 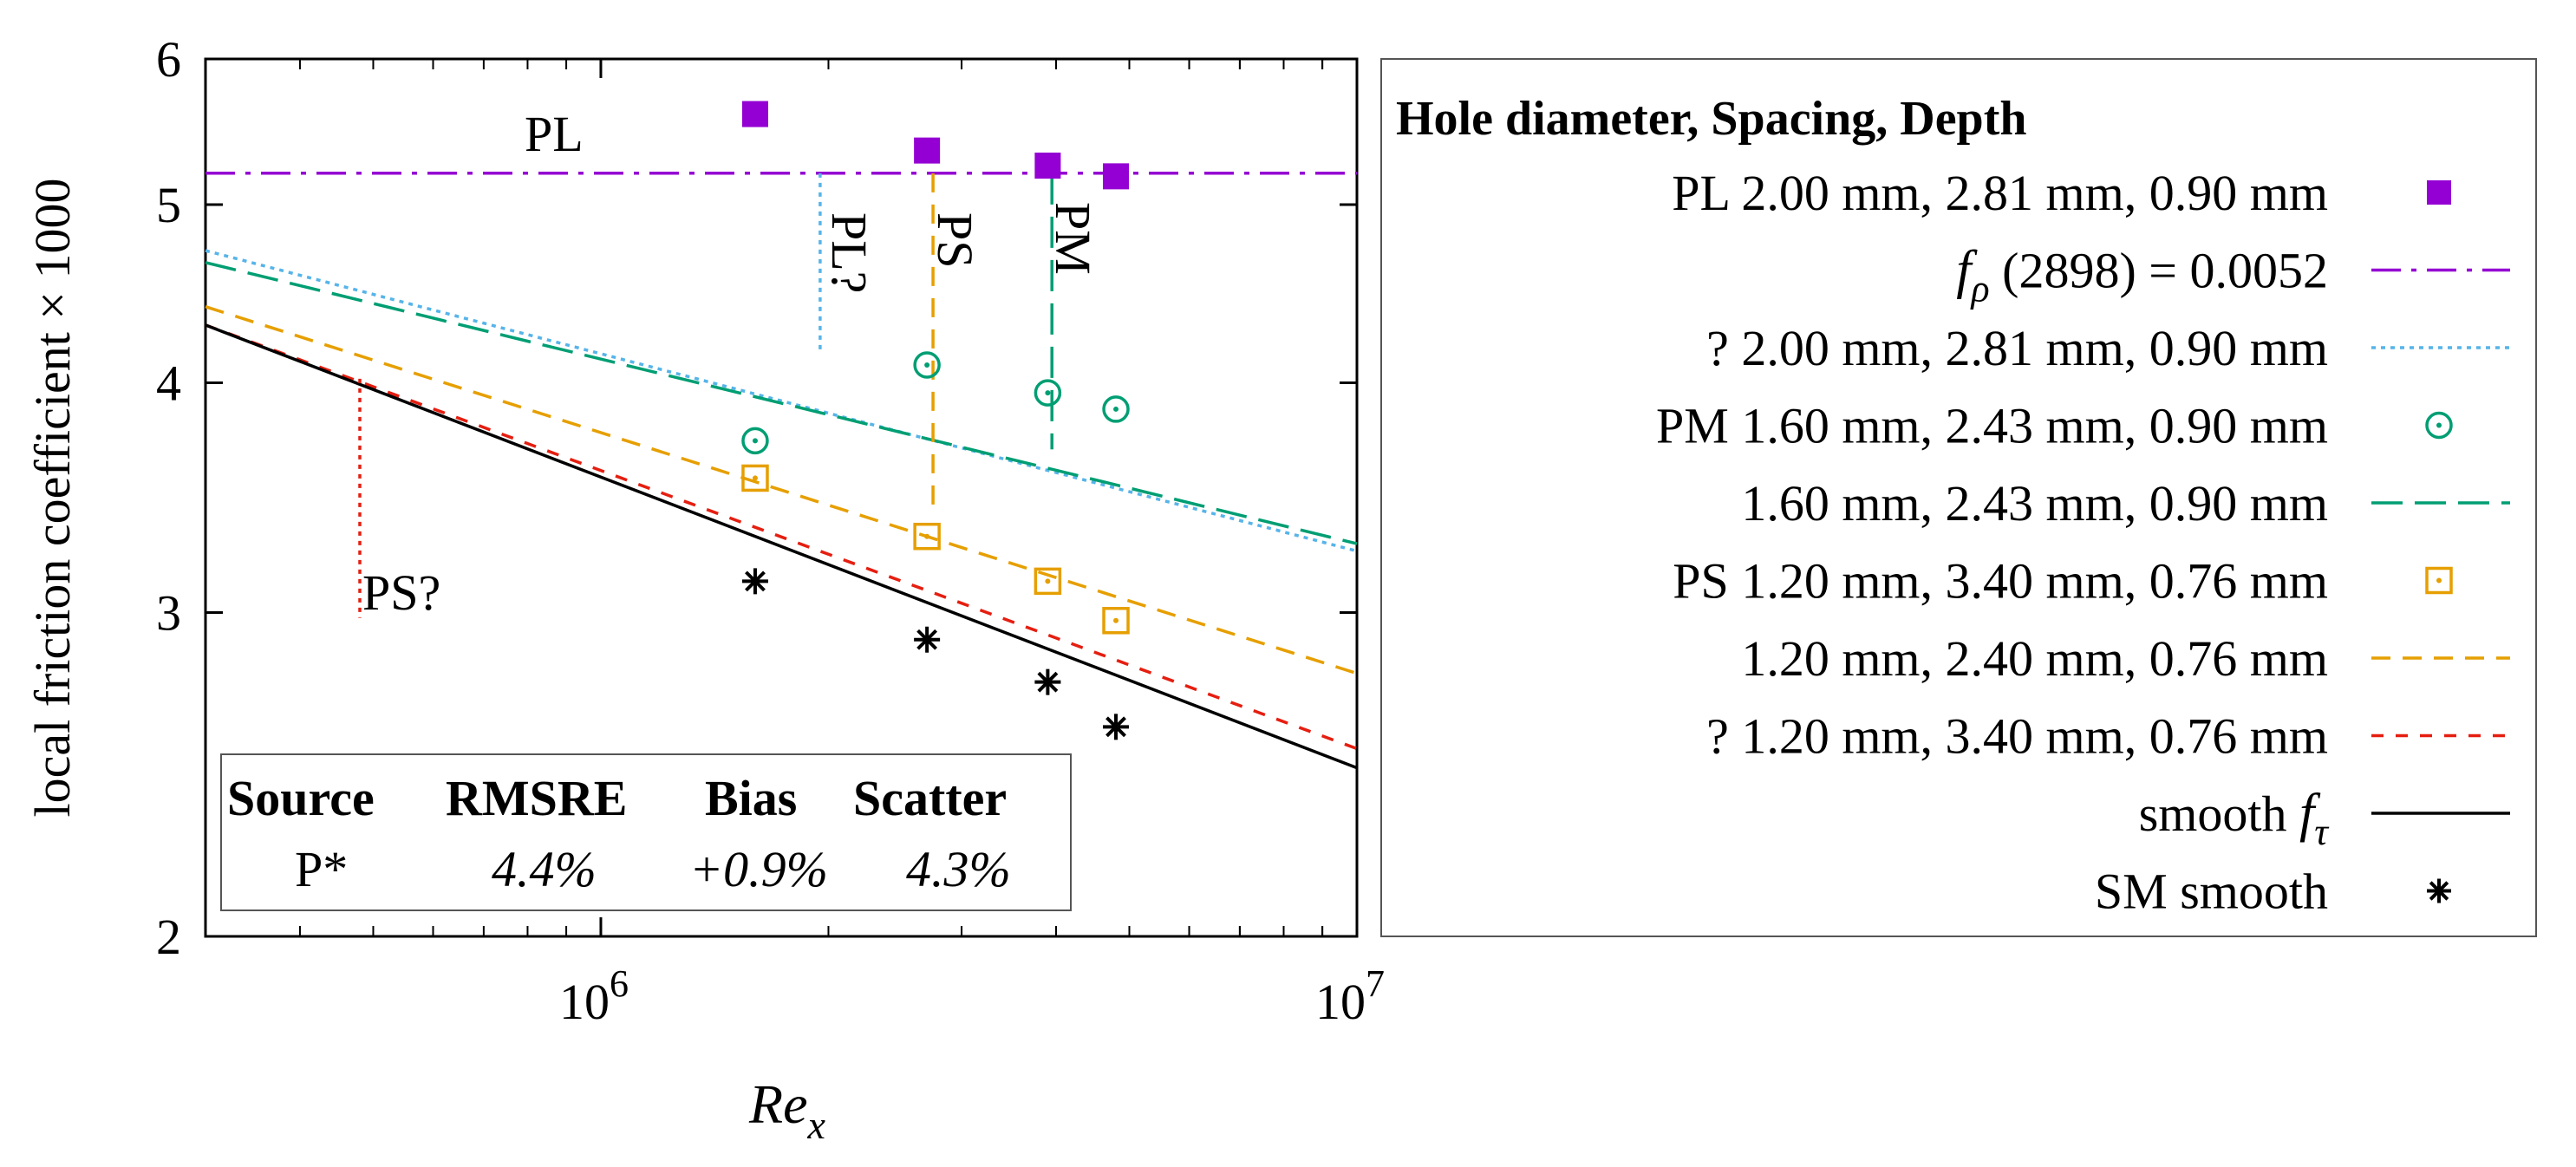 I want to click on legend-entry: PM 1.60 mm, 2.43 mm, 0.90 mm, so click(x=2054, y=426).